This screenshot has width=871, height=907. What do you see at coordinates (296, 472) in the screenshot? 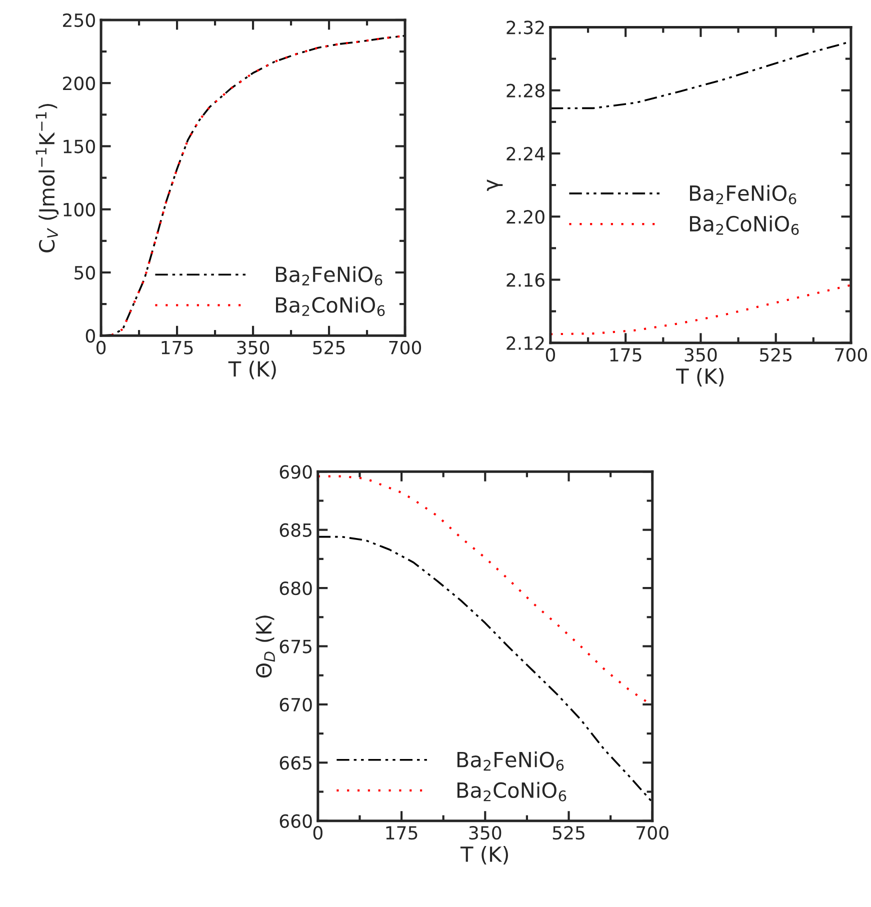
I see `y-tick-label: 690` at bounding box center [296, 472].